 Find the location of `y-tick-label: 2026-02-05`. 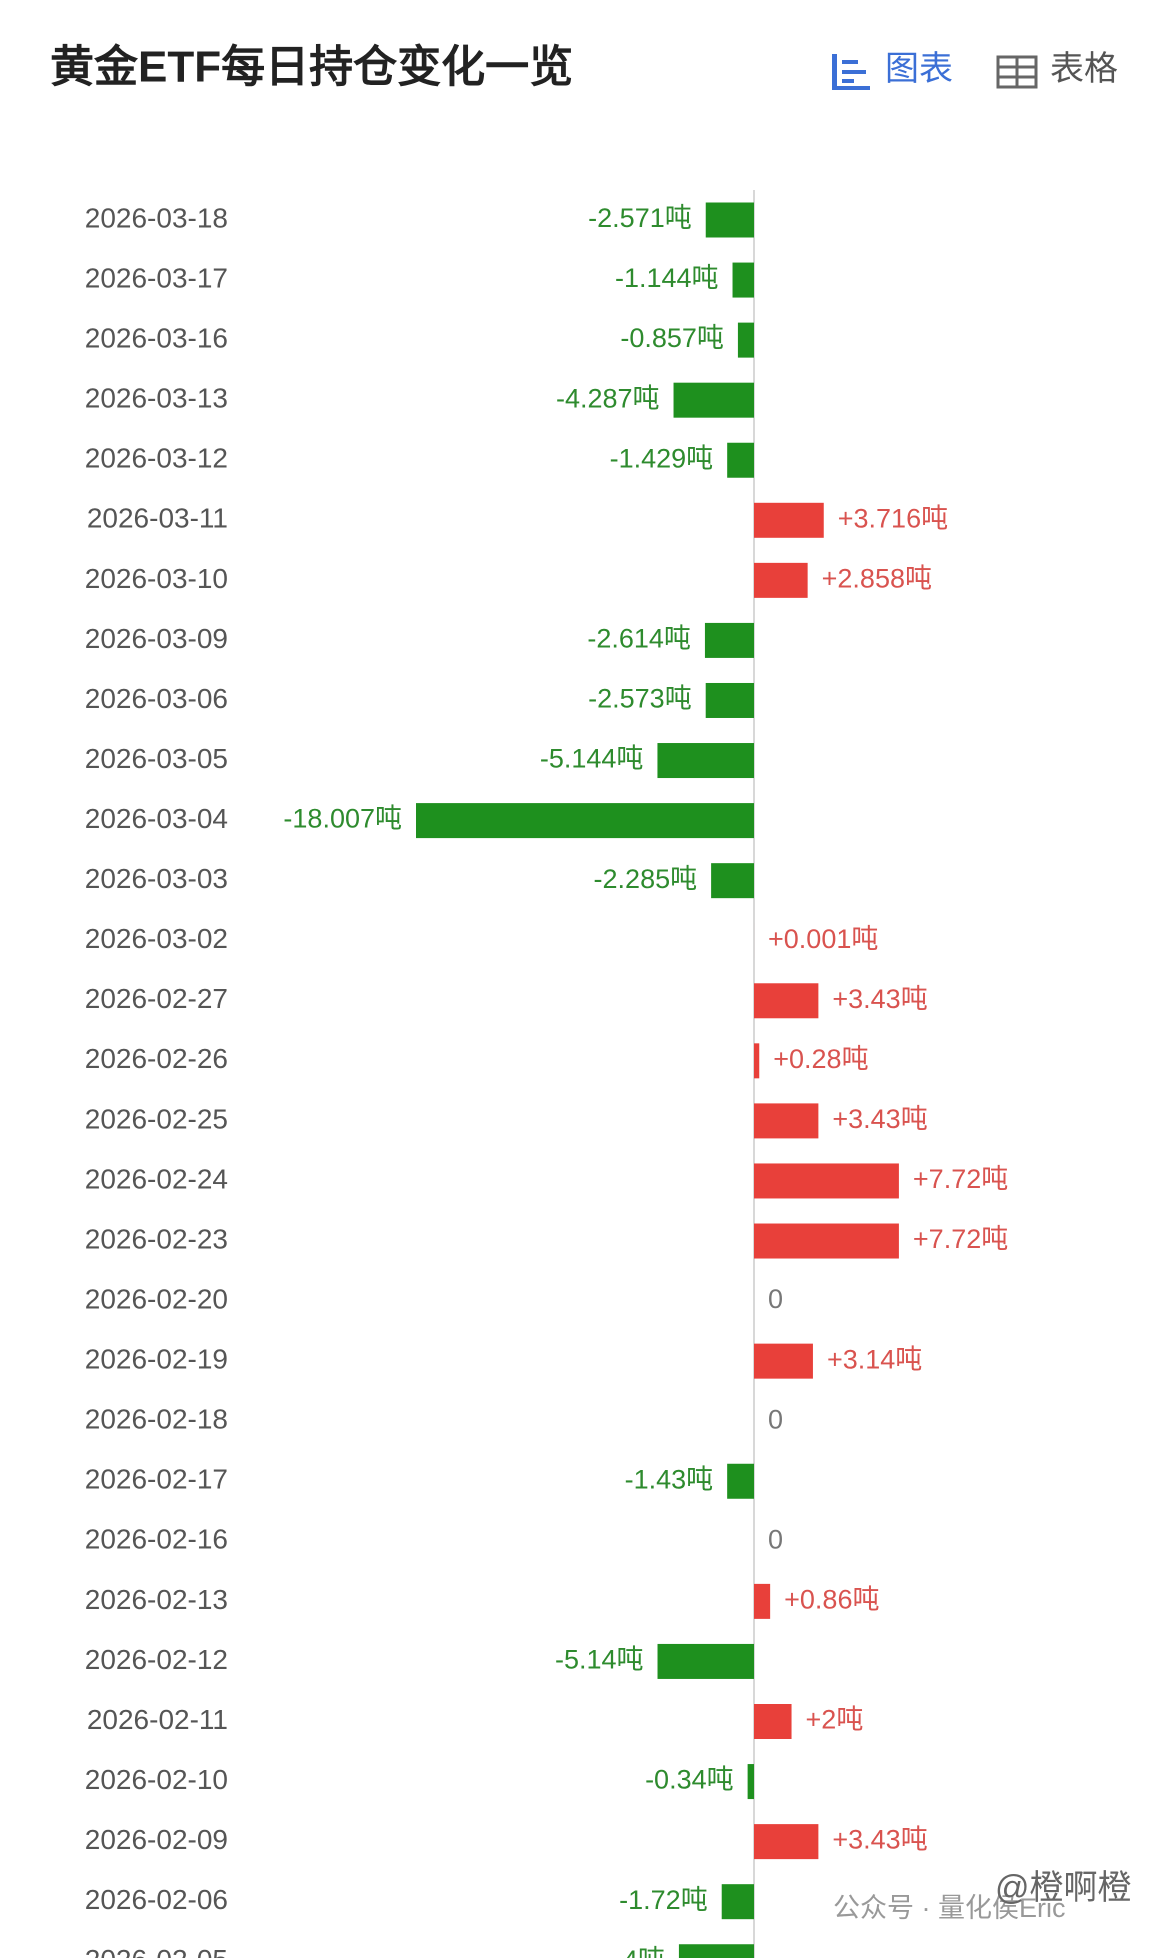

y-tick-label: 2026-02-05 is located at coordinates (156, 1951).